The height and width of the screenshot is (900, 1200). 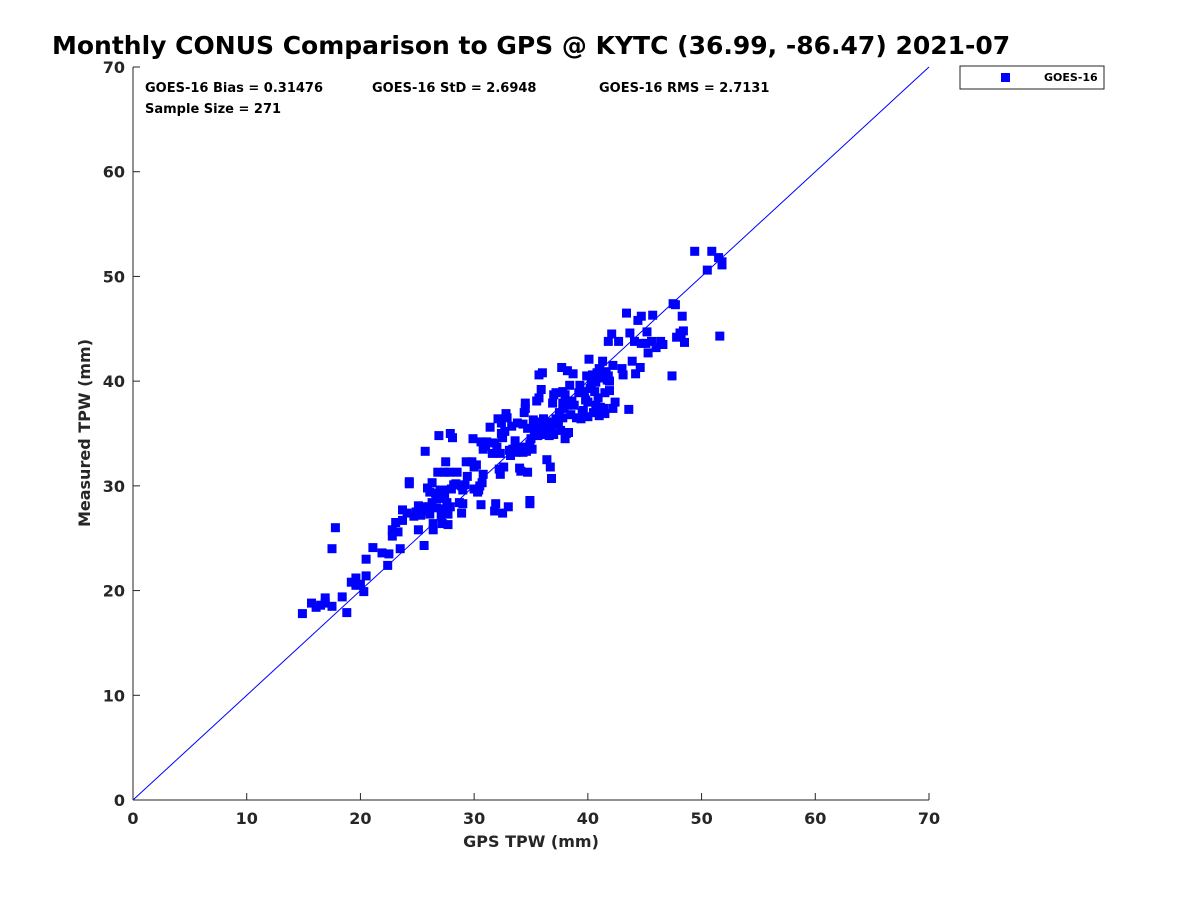 What do you see at coordinates (114, 486) in the screenshot?
I see `y-tick-label: 30` at bounding box center [114, 486].